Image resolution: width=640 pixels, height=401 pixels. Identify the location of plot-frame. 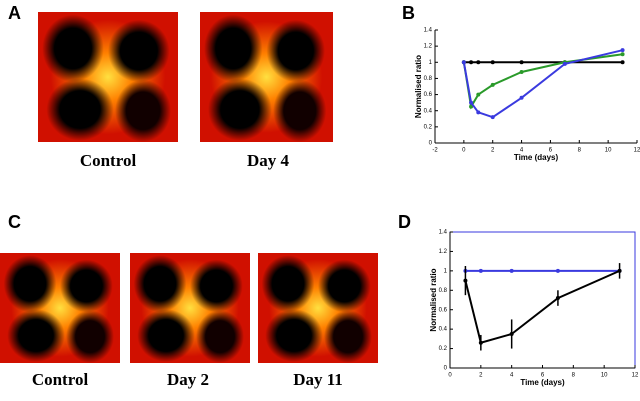
(542, 300).